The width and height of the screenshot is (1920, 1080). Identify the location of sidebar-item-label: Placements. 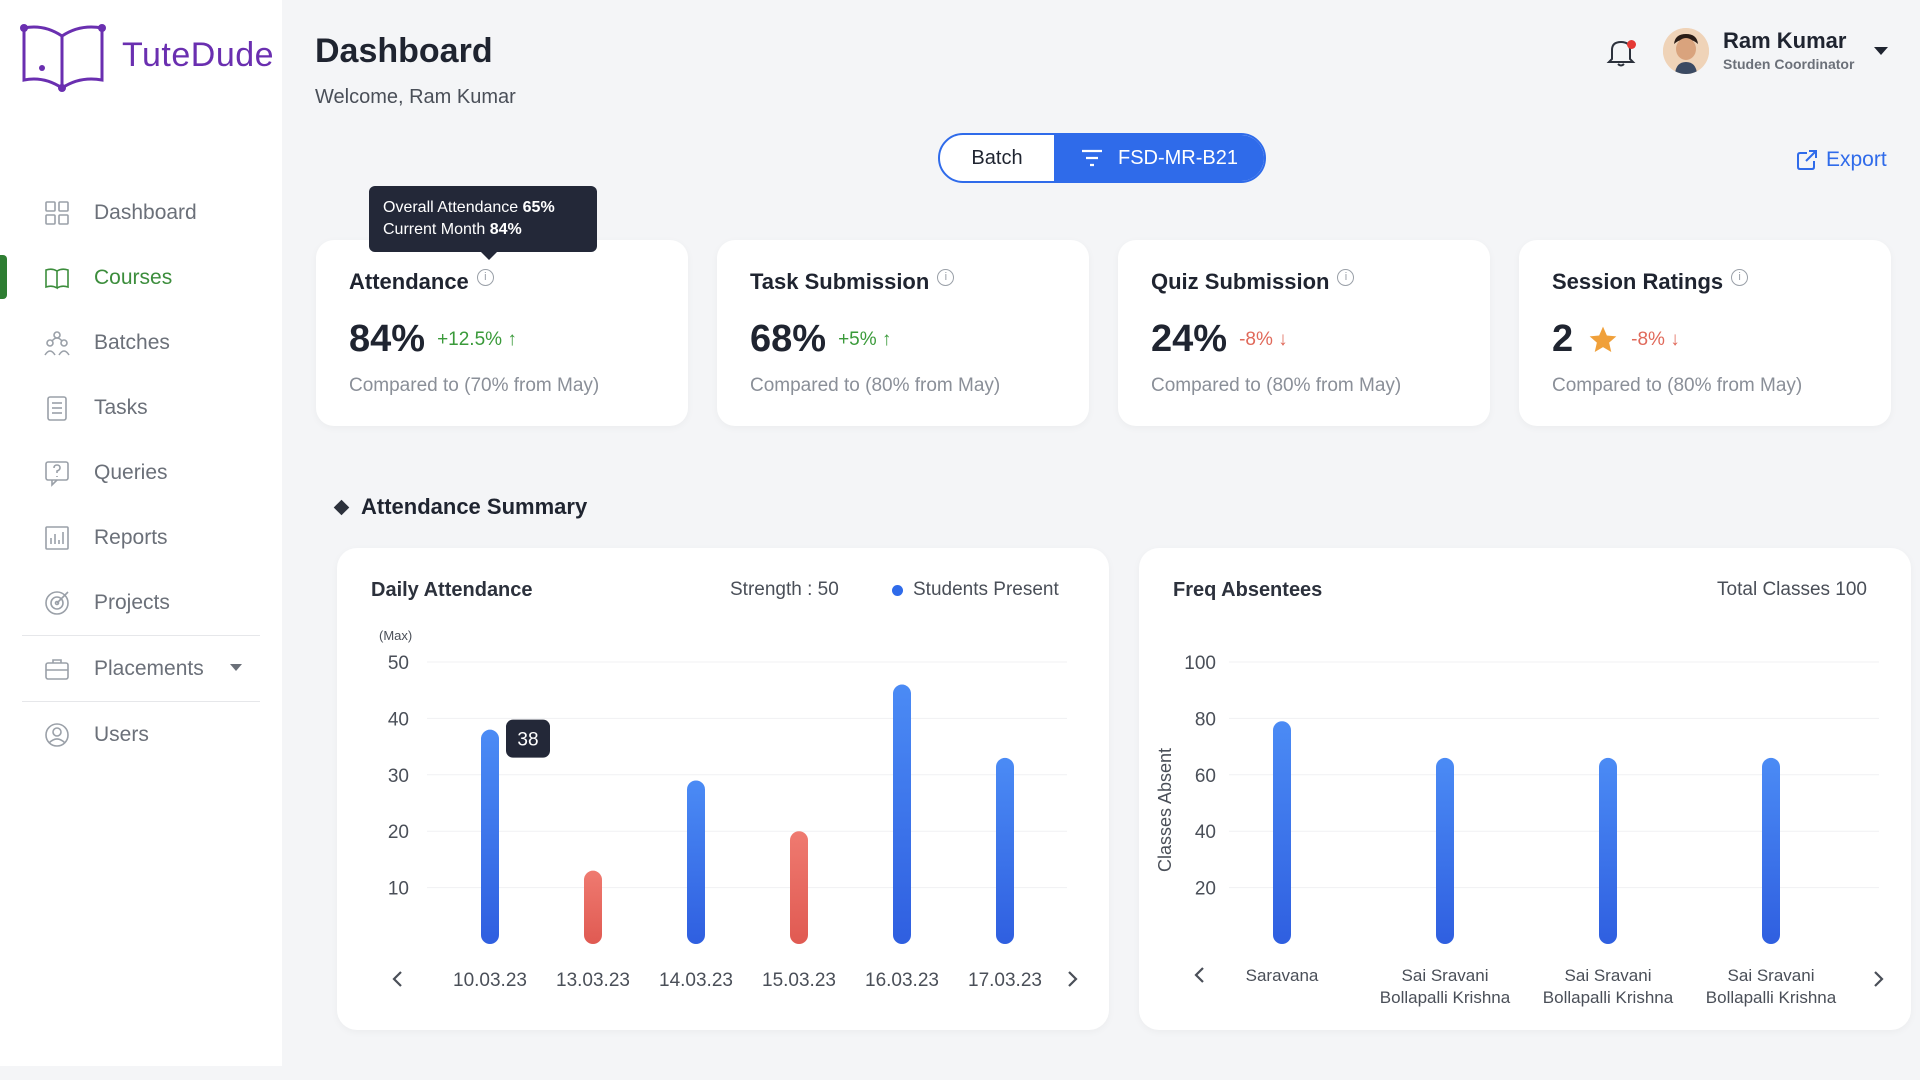
(149, 668).